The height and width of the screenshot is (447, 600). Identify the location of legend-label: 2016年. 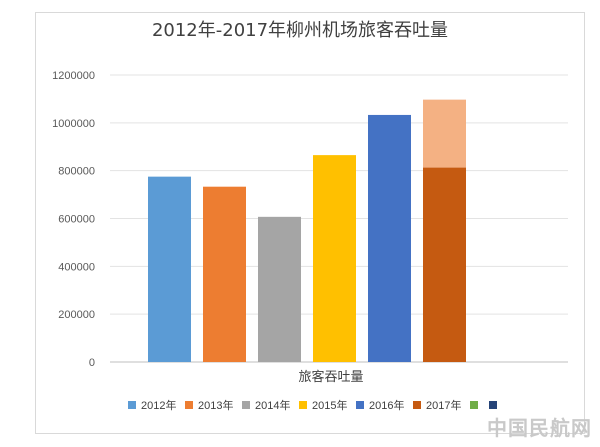
(386, 405).